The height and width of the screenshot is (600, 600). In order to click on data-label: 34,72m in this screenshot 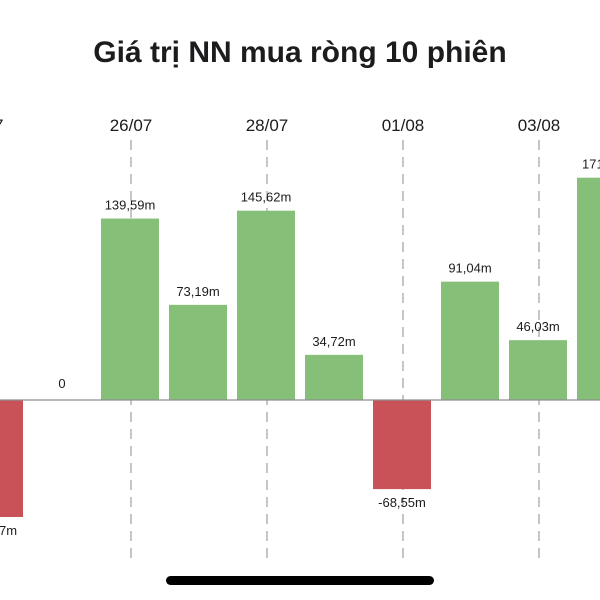, I will do `click(333, 341)`.